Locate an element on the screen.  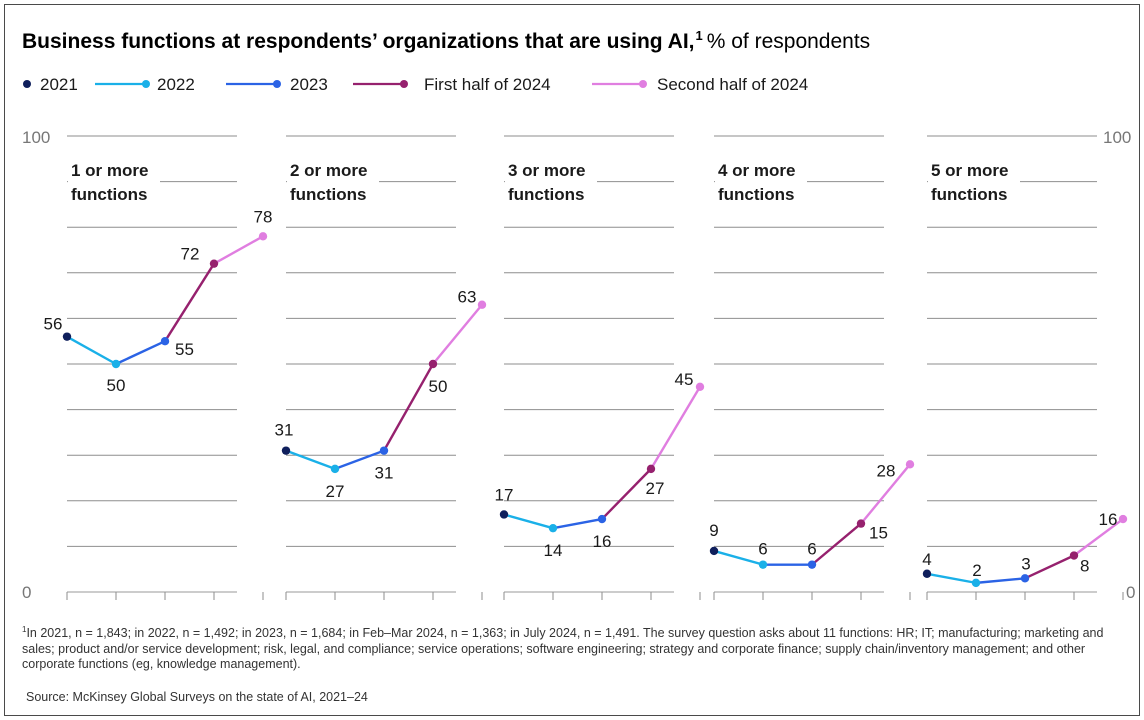
data-label-p3-3: 15 is located at coordinates (878, 533).